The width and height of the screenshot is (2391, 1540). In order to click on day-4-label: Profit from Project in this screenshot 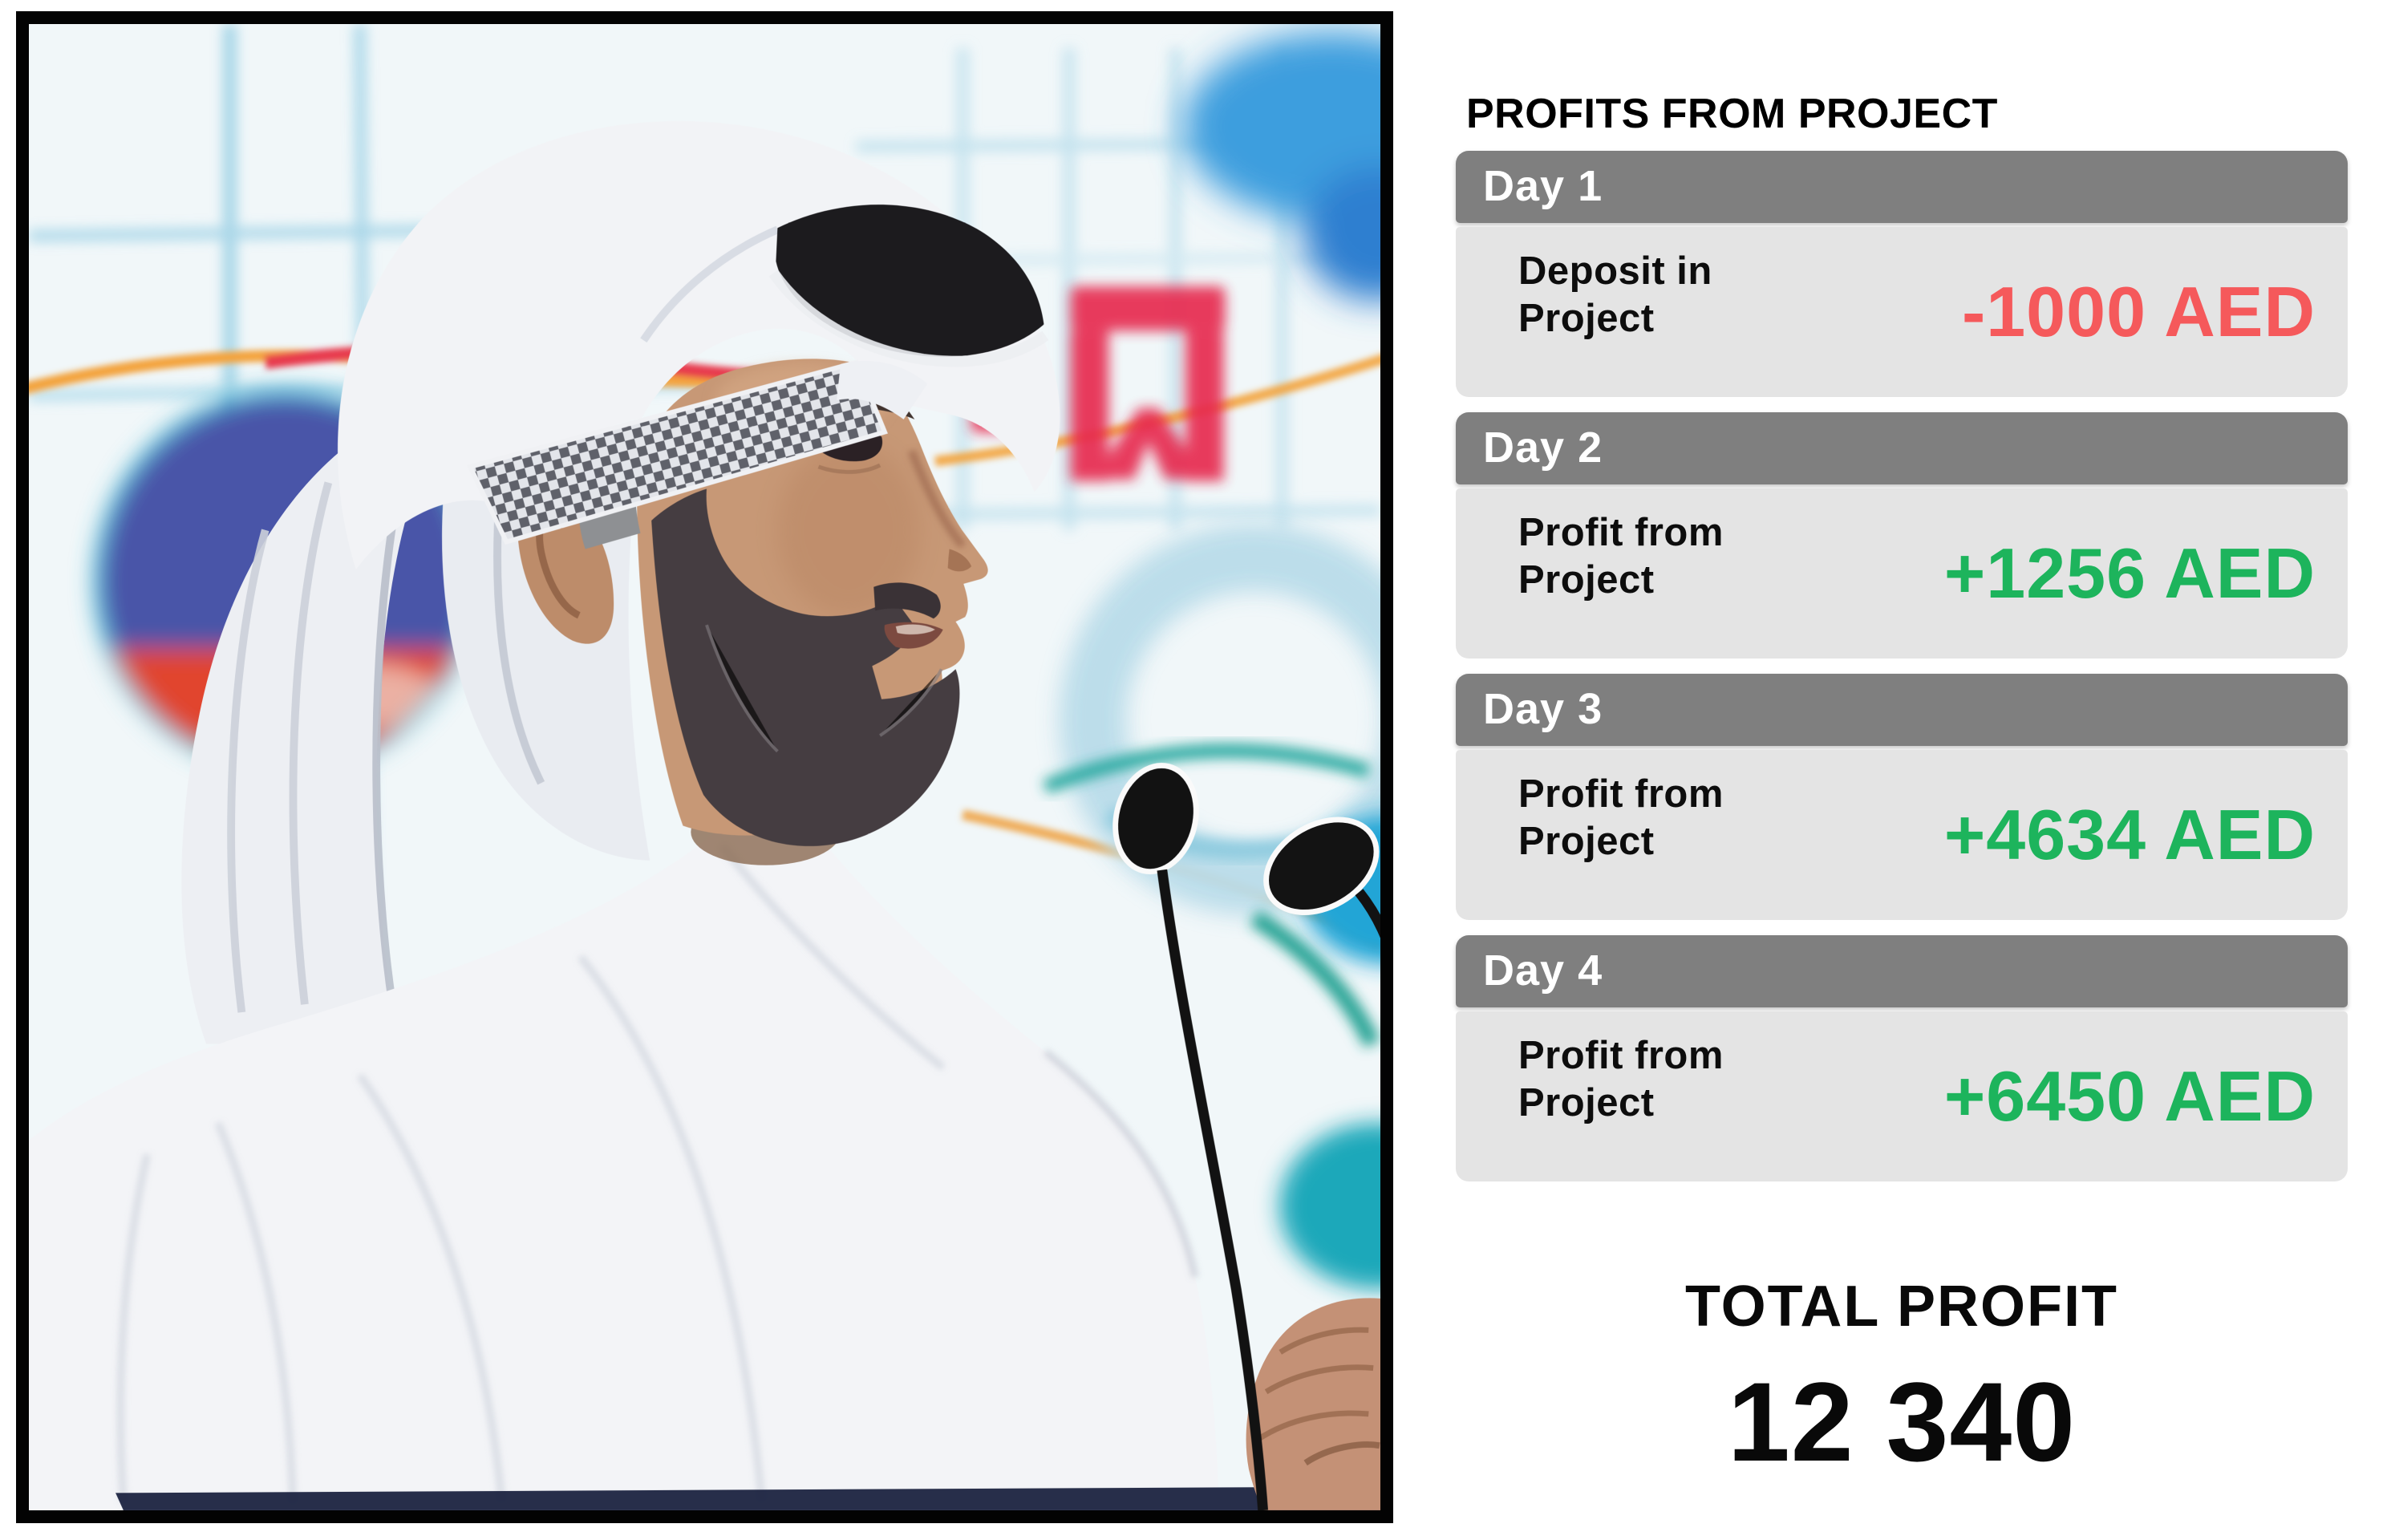, I will do `click(1621, 1079)`.